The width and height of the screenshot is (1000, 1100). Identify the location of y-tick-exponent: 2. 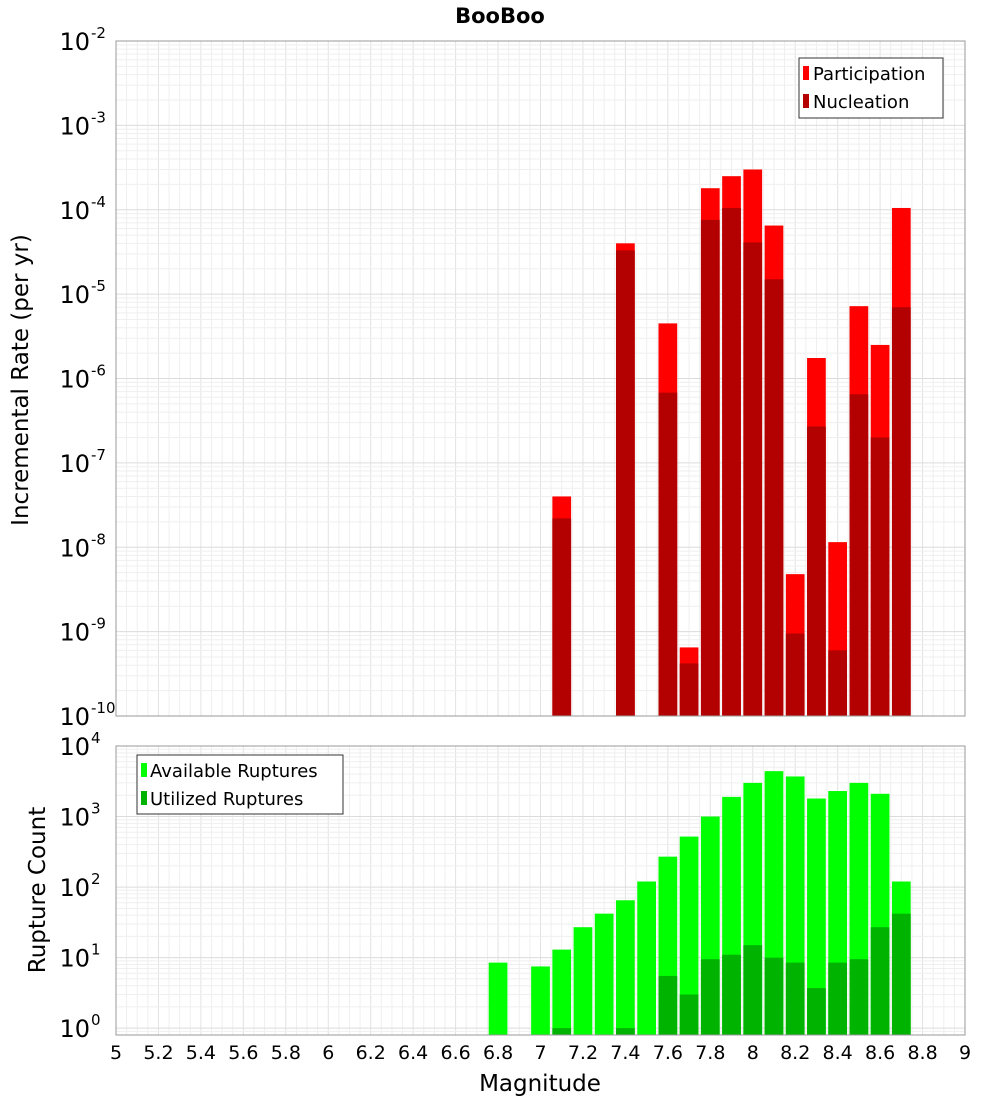
(96, 879).